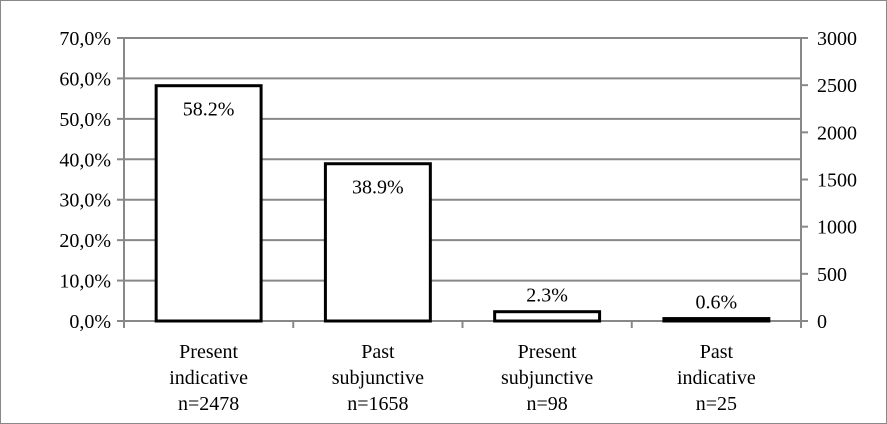 The image size is (887, 424). What do you see at coordinates (837, 181) in the screenshot?
I see `right-axis-tick-label: 1500` at bounding box center [837, 181].